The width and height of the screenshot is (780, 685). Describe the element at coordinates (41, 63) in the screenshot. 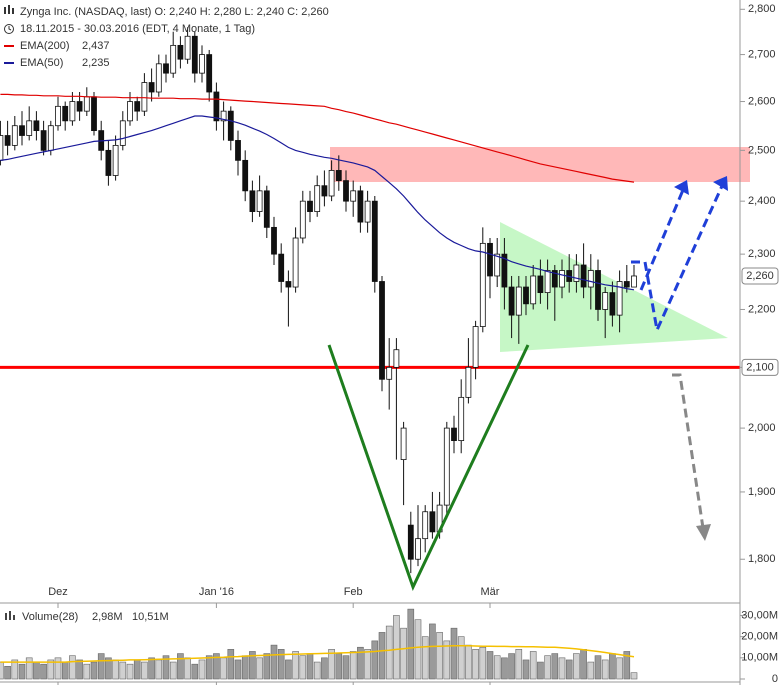

I see `legend-label: EMA(50)` at that location.